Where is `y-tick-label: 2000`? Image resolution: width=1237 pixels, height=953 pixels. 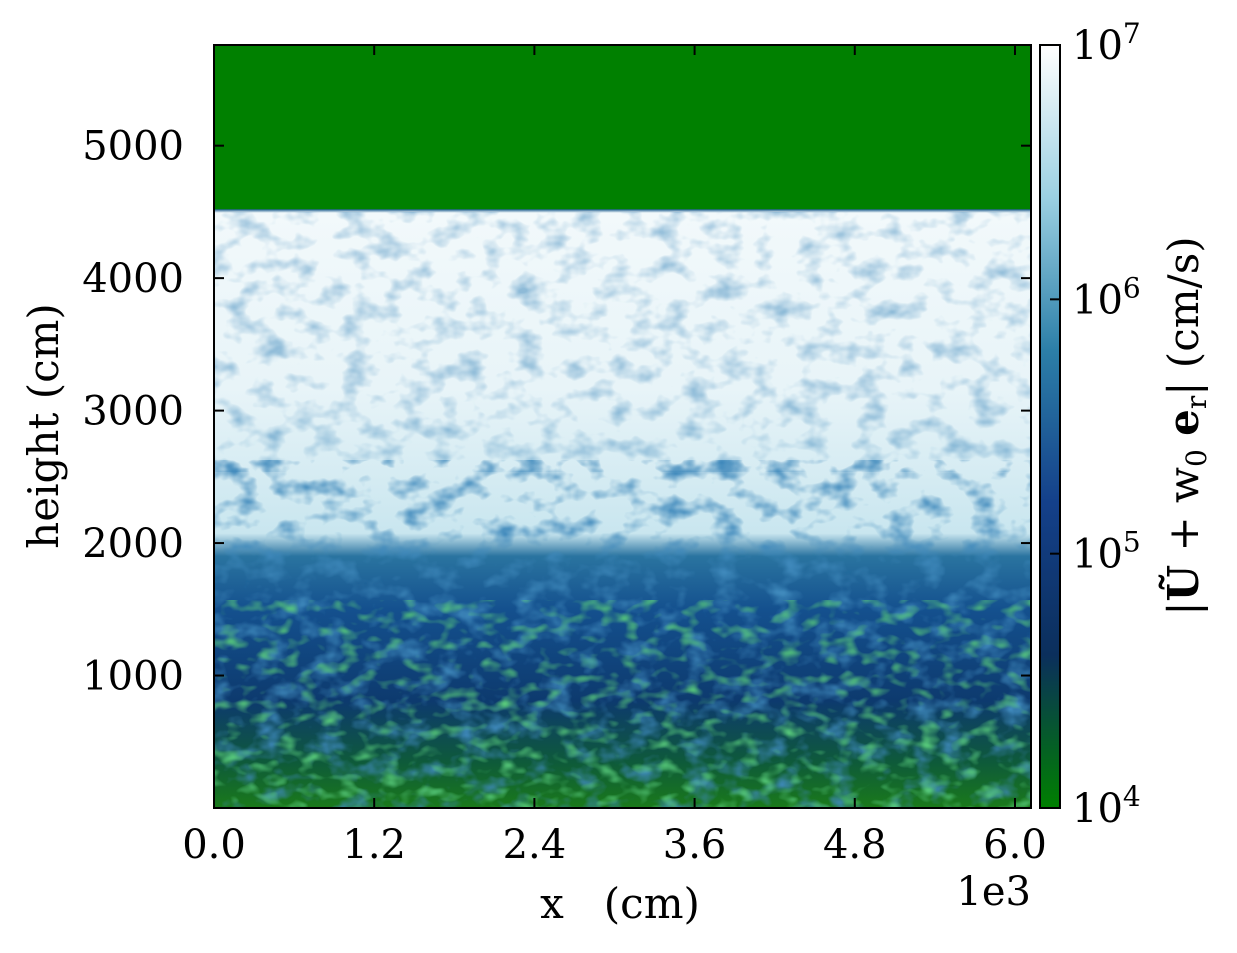
y-tick-label: 2000 is located at coordinates (133, 544).